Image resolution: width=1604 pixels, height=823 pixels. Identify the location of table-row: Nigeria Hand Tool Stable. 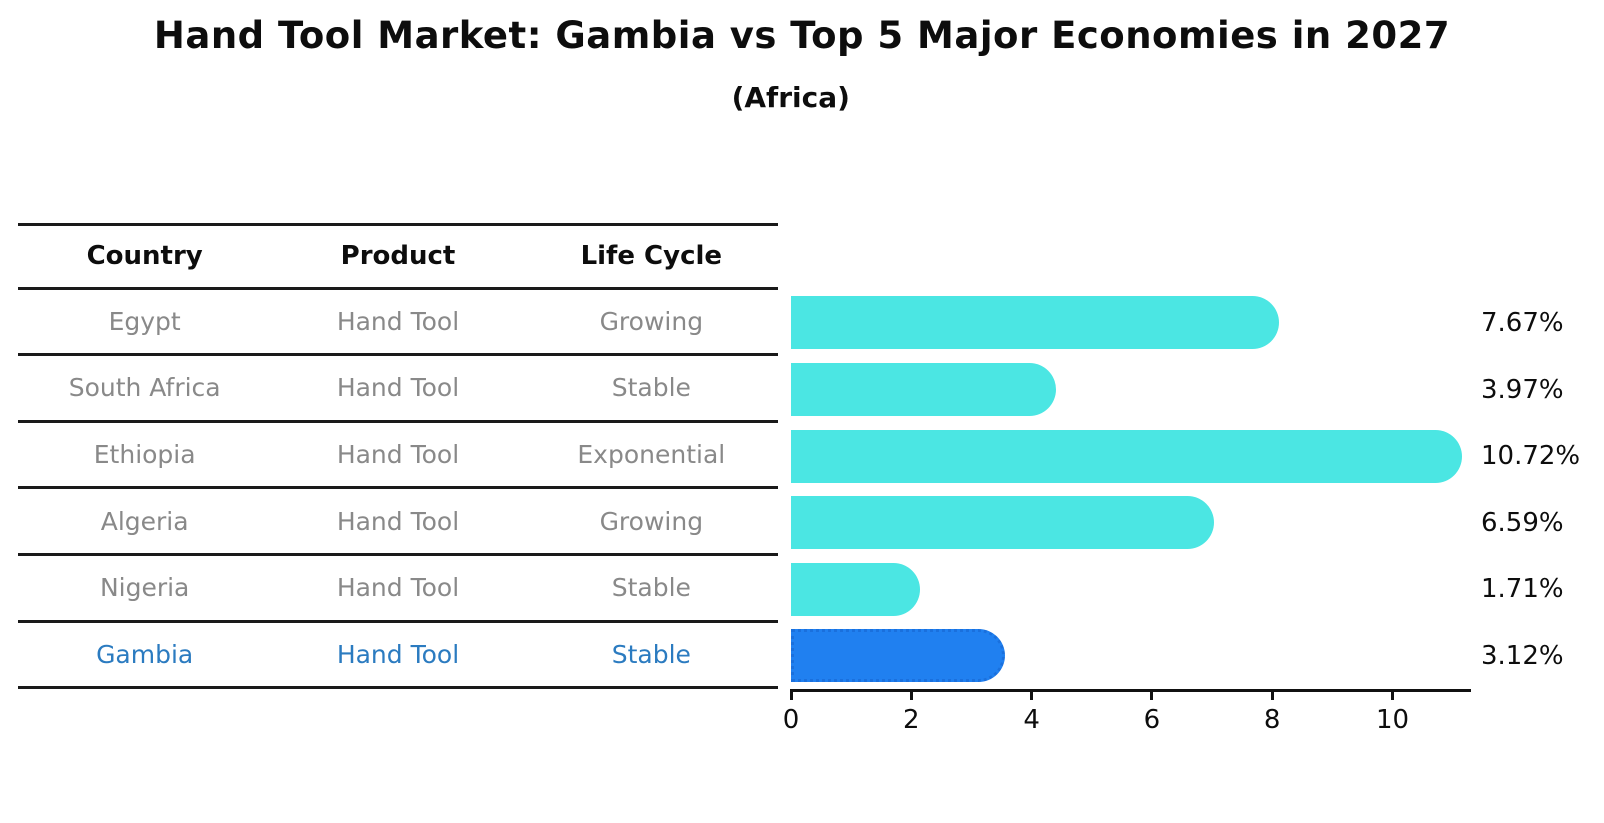
(398, 589).